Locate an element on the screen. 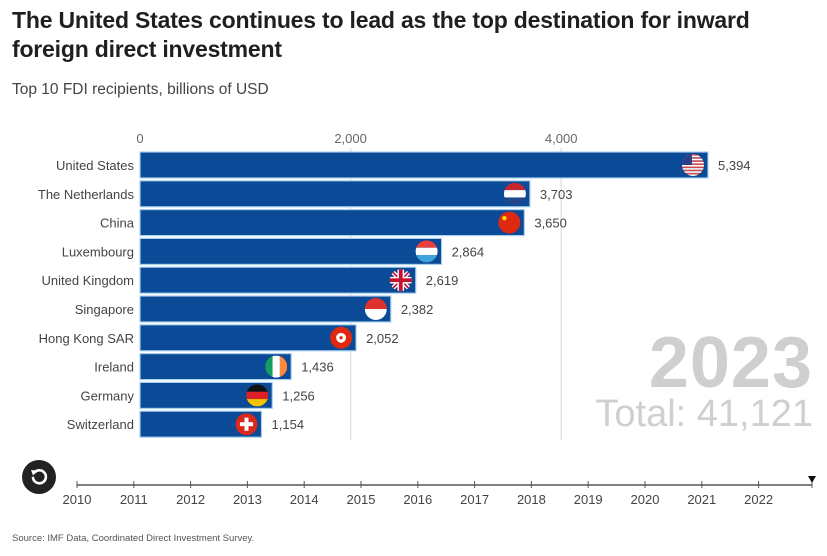  us-flag-icon is located at coordinates (693, 165).